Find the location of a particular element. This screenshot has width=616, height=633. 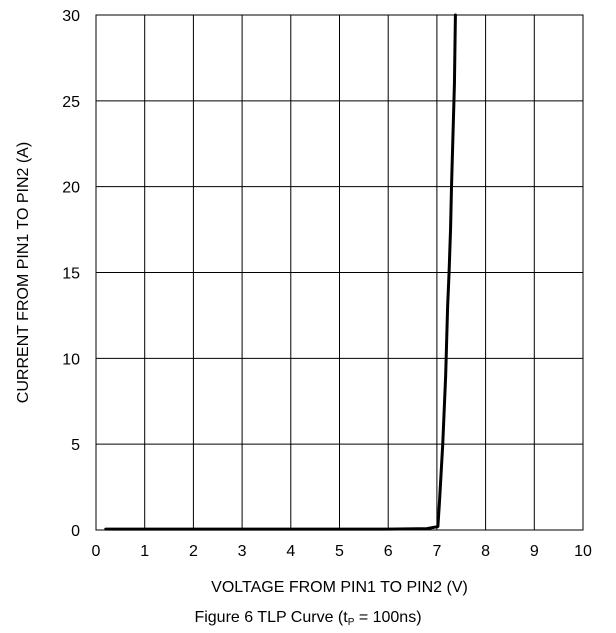

x-tick-label: 3 is located at coordinates (242, 551).